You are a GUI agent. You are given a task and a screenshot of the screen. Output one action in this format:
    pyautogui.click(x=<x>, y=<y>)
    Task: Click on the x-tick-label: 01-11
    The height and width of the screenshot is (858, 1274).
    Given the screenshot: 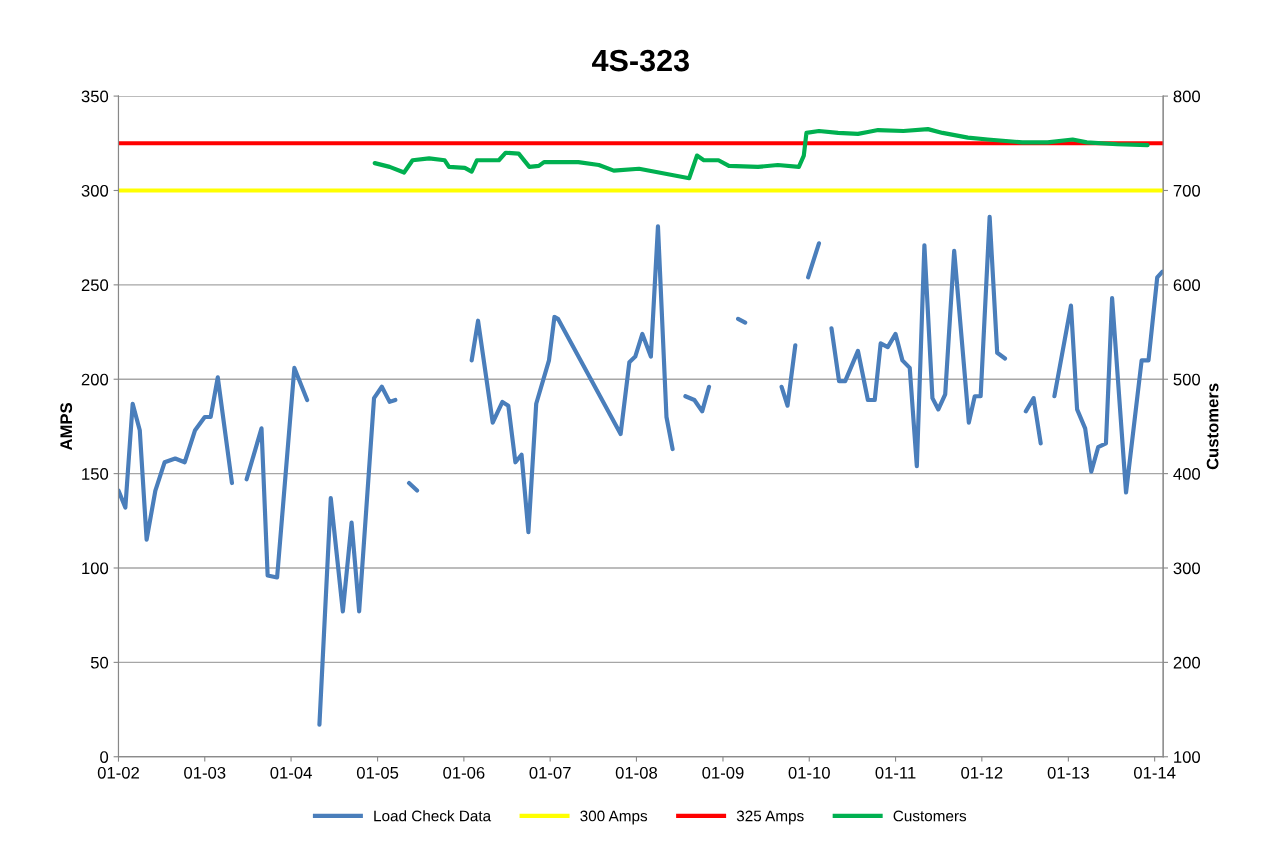 What is the action you would take?
    pyautogui.click(x=895, y=772)
    